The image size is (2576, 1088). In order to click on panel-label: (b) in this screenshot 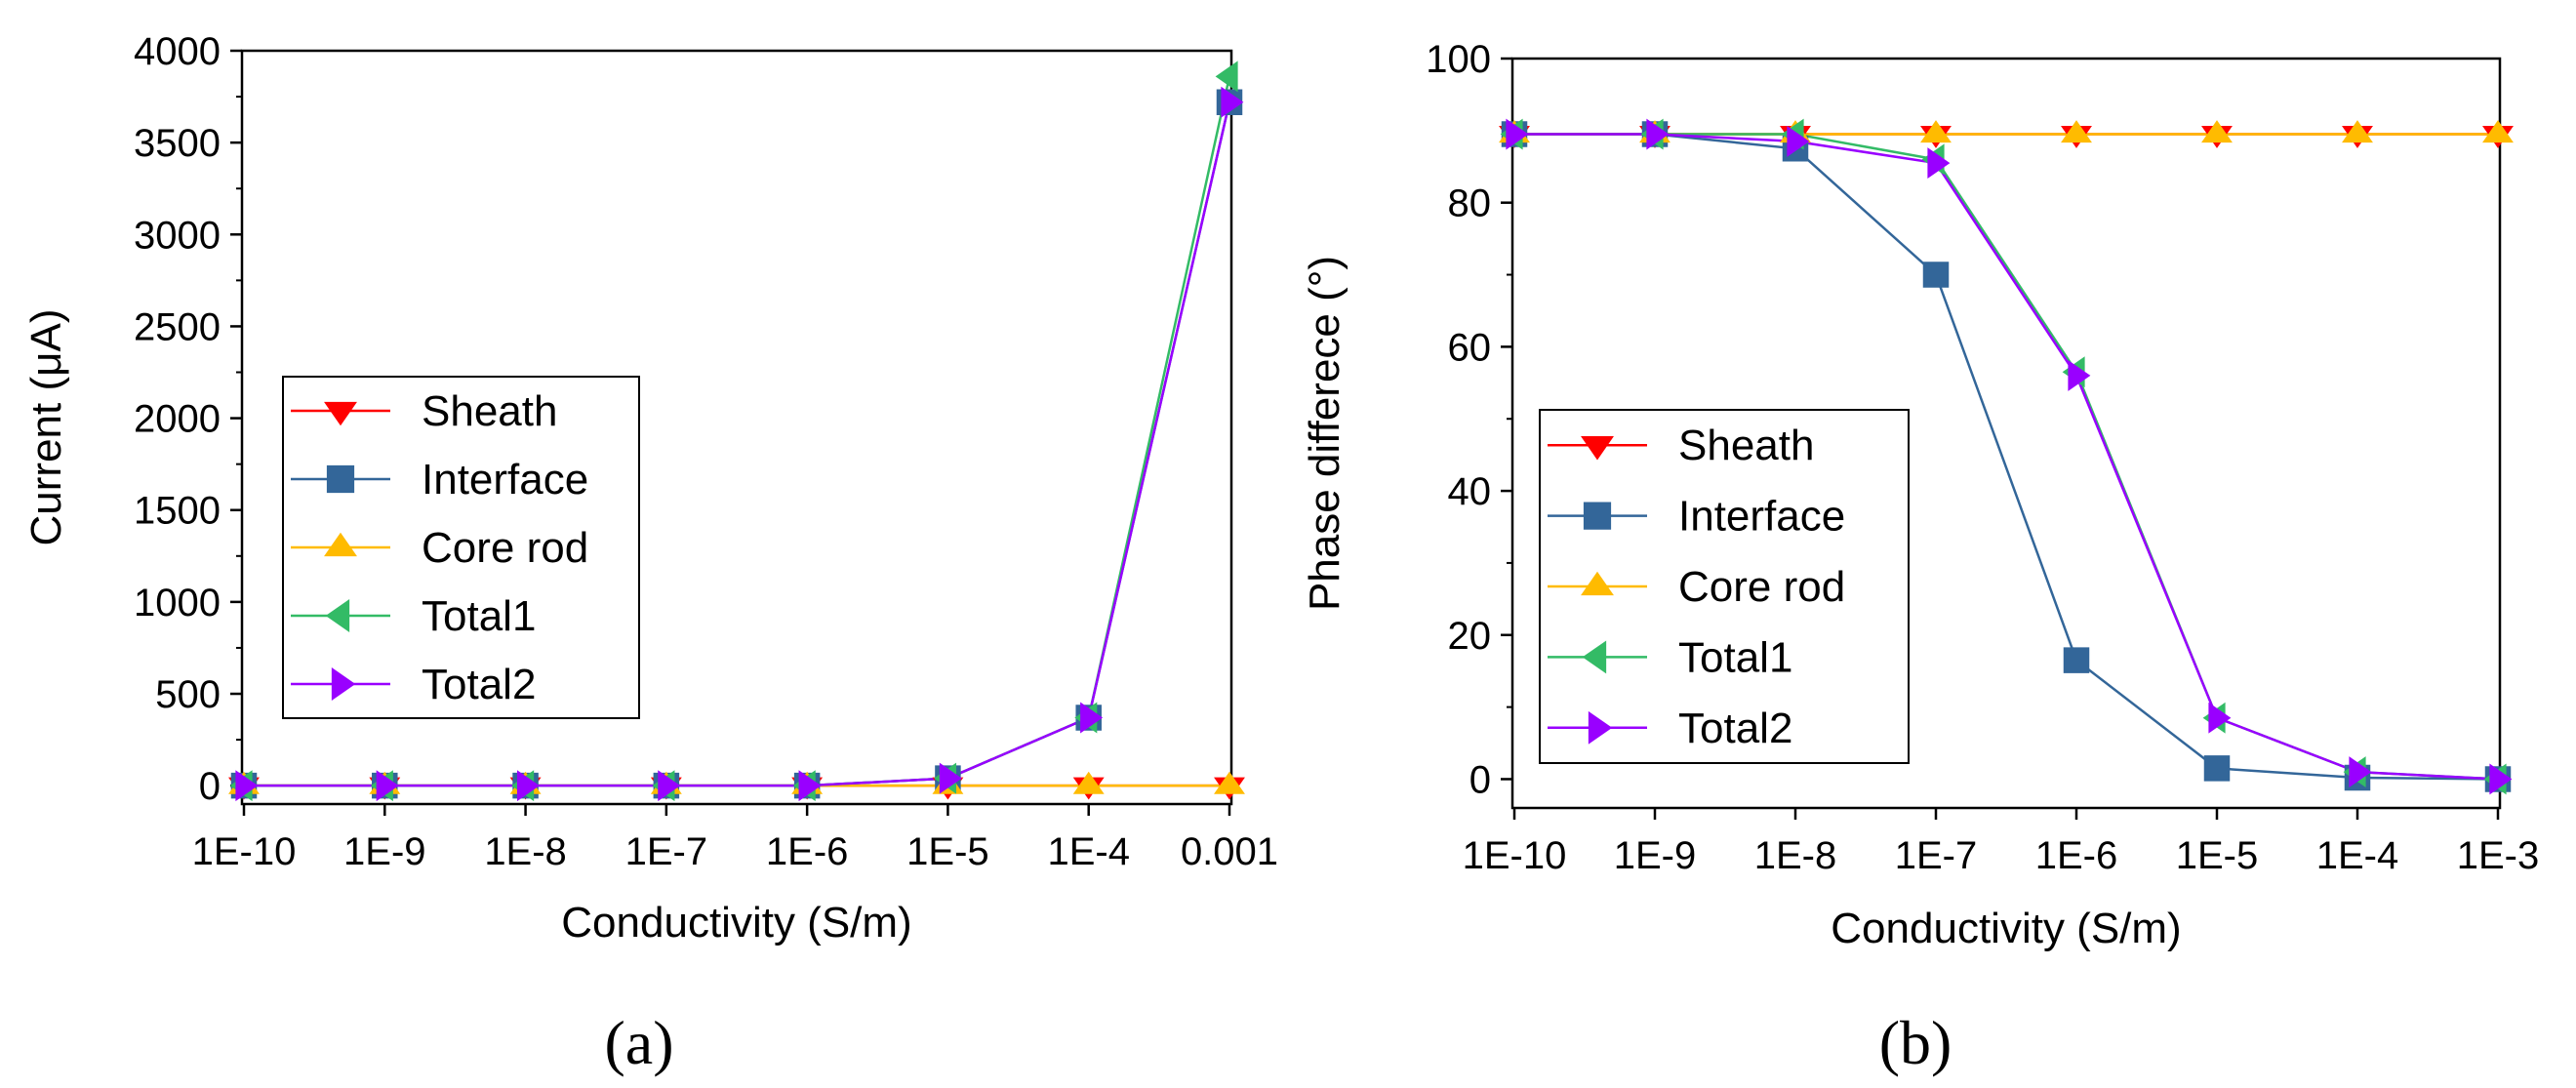, I will do `click(1915, 1042)`.